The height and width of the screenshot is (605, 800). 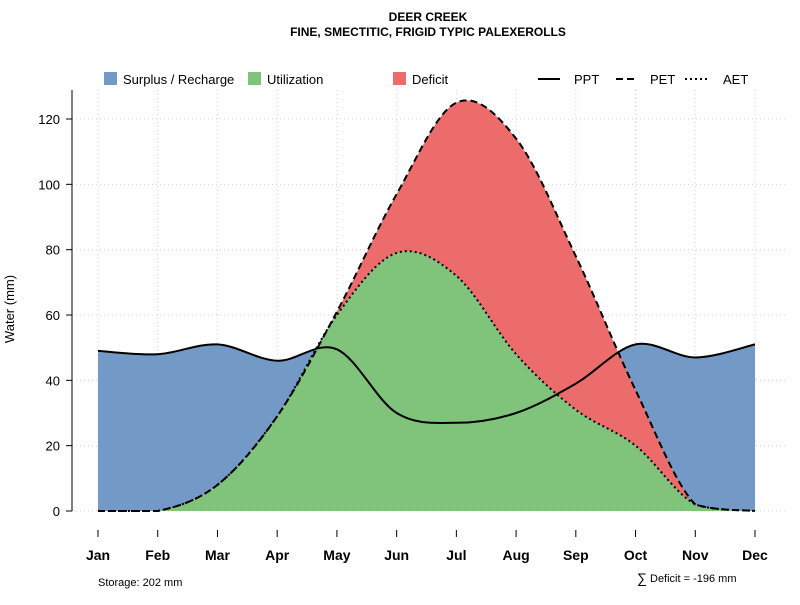 I want to click on legend-label-deficit: Deficit, so click(x=430, y=79).